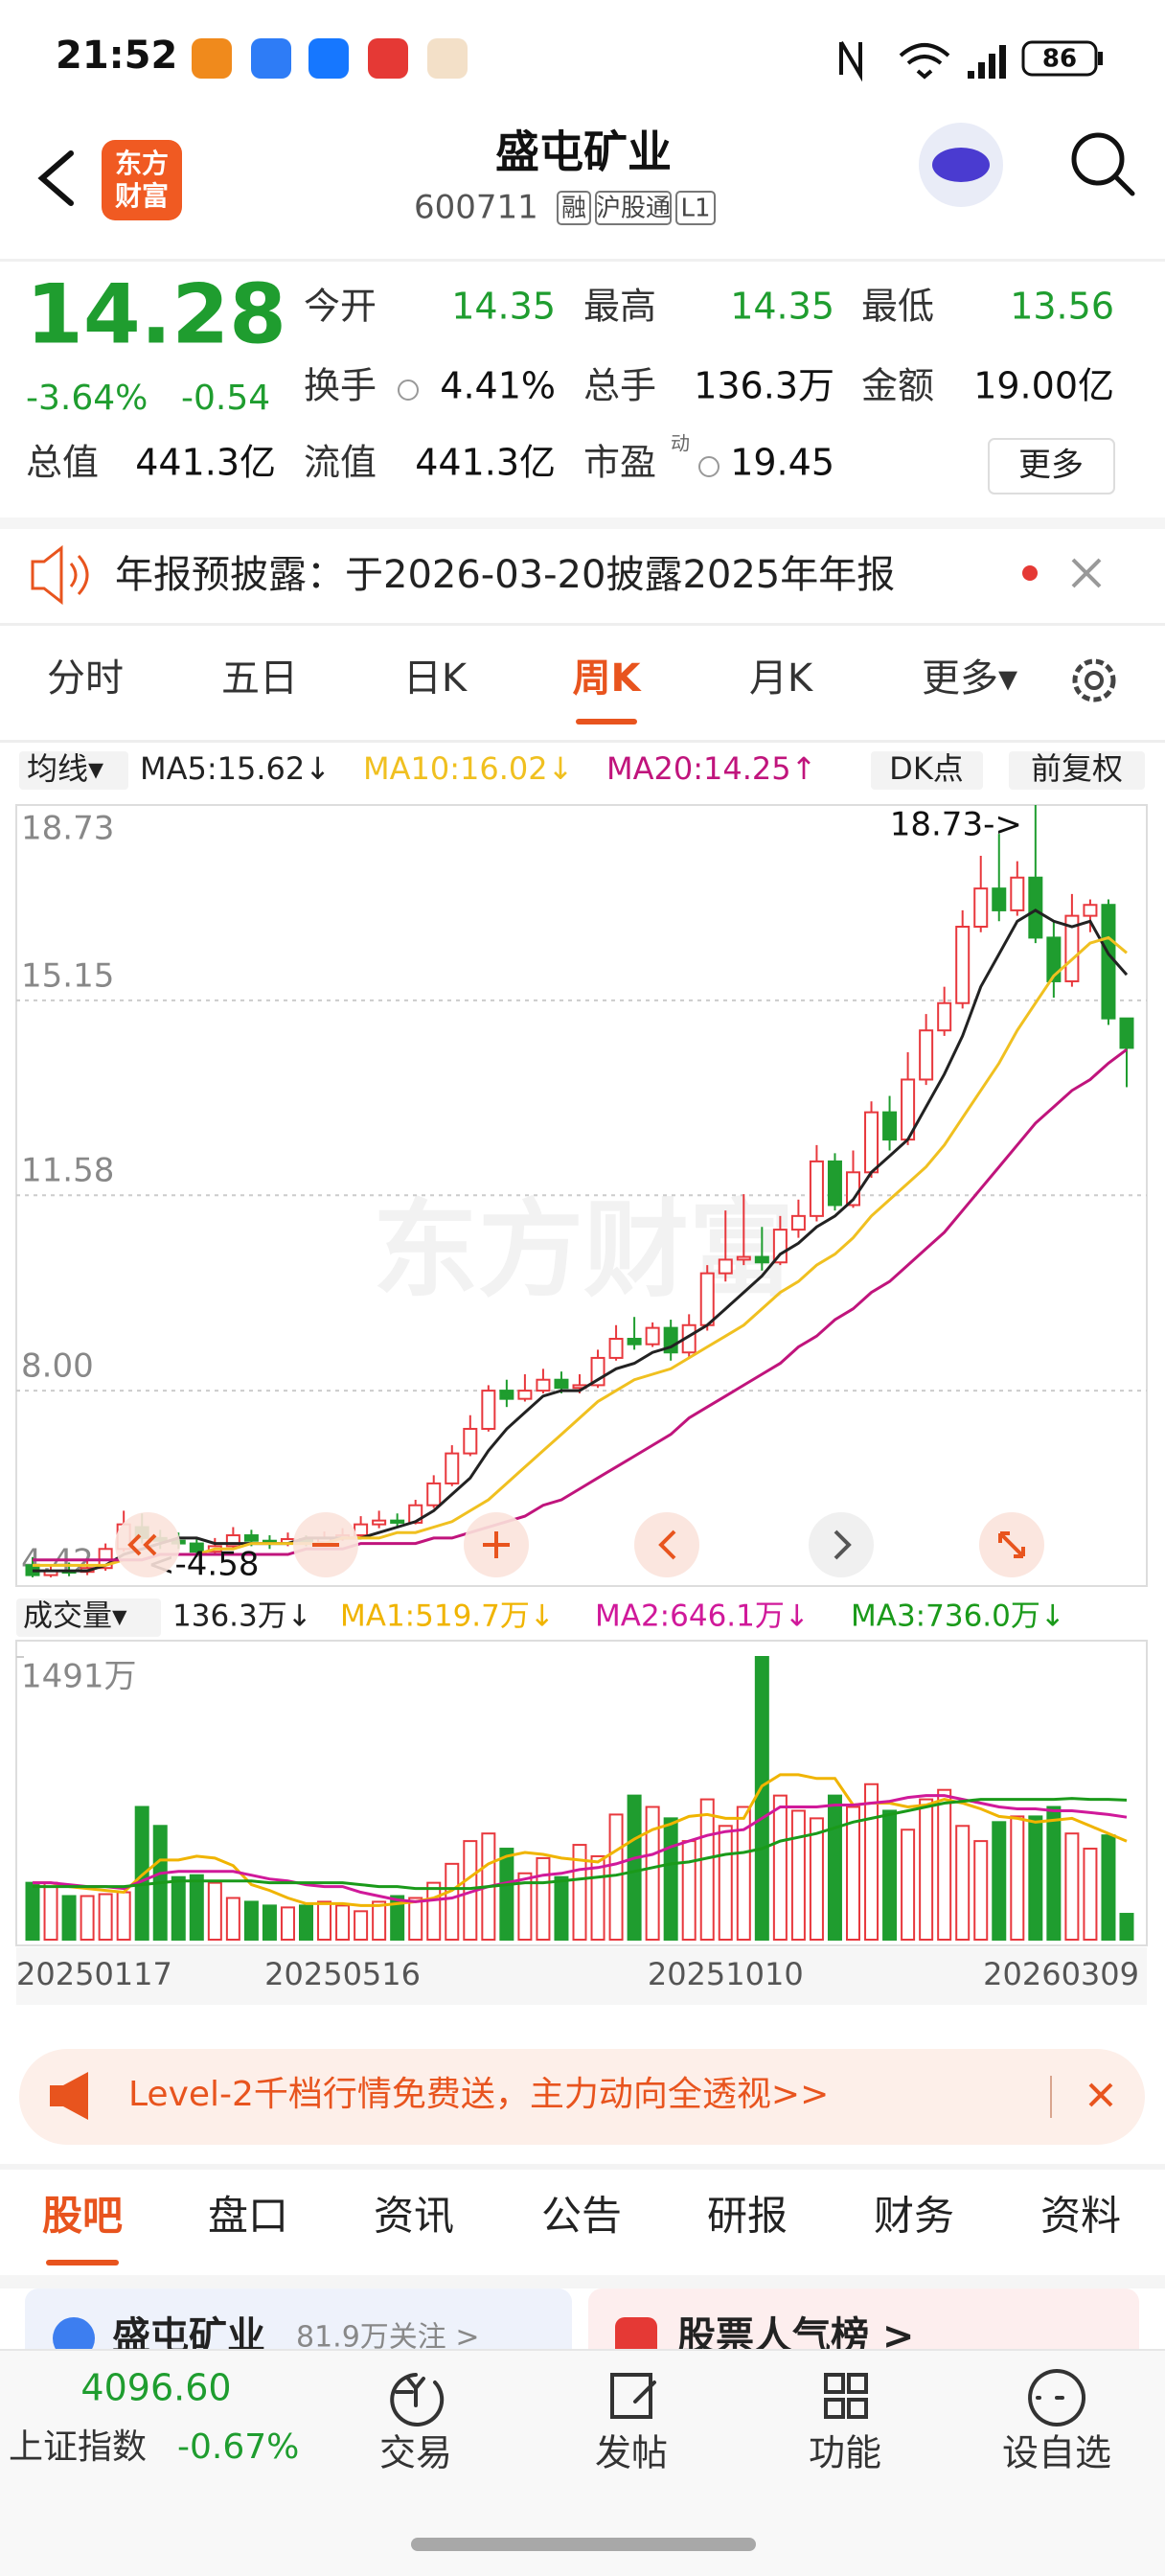 The height and width of the screenshot is (2576, 1165). I want to click on period-tab: 更多▾, so click(969, 678).